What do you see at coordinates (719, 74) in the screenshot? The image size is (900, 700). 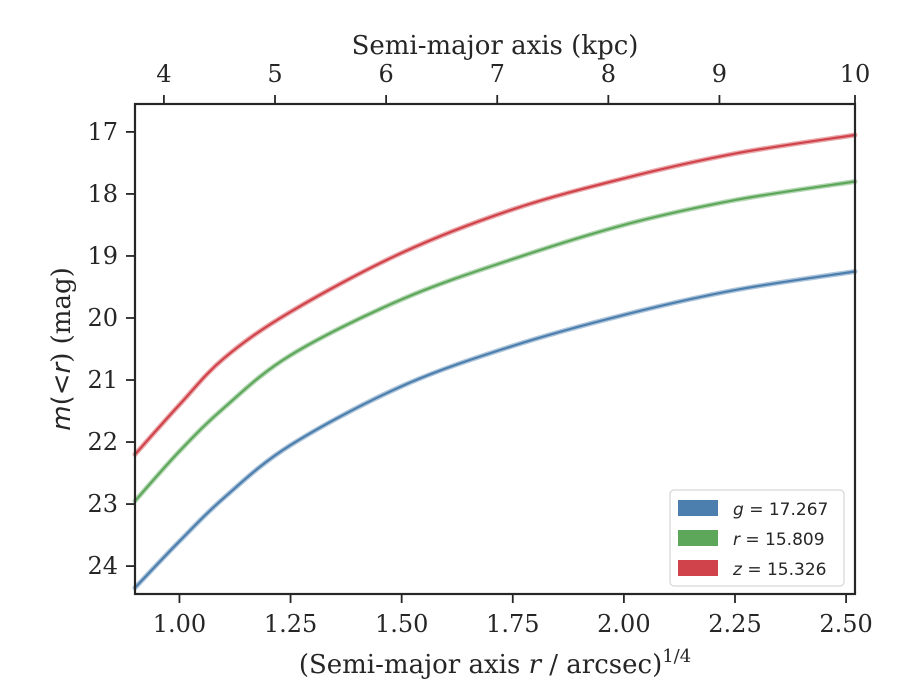 I see `top-tick-label: 9` at bounding box center [719, 74].